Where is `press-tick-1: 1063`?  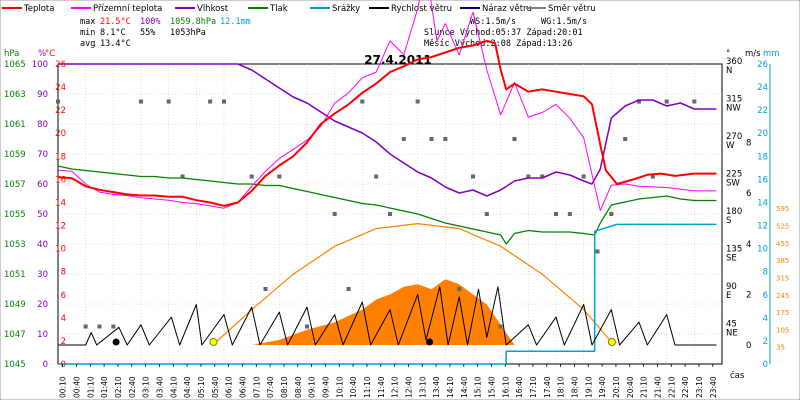 press-tick-1: 1063 is located at coordinates (15, 95).